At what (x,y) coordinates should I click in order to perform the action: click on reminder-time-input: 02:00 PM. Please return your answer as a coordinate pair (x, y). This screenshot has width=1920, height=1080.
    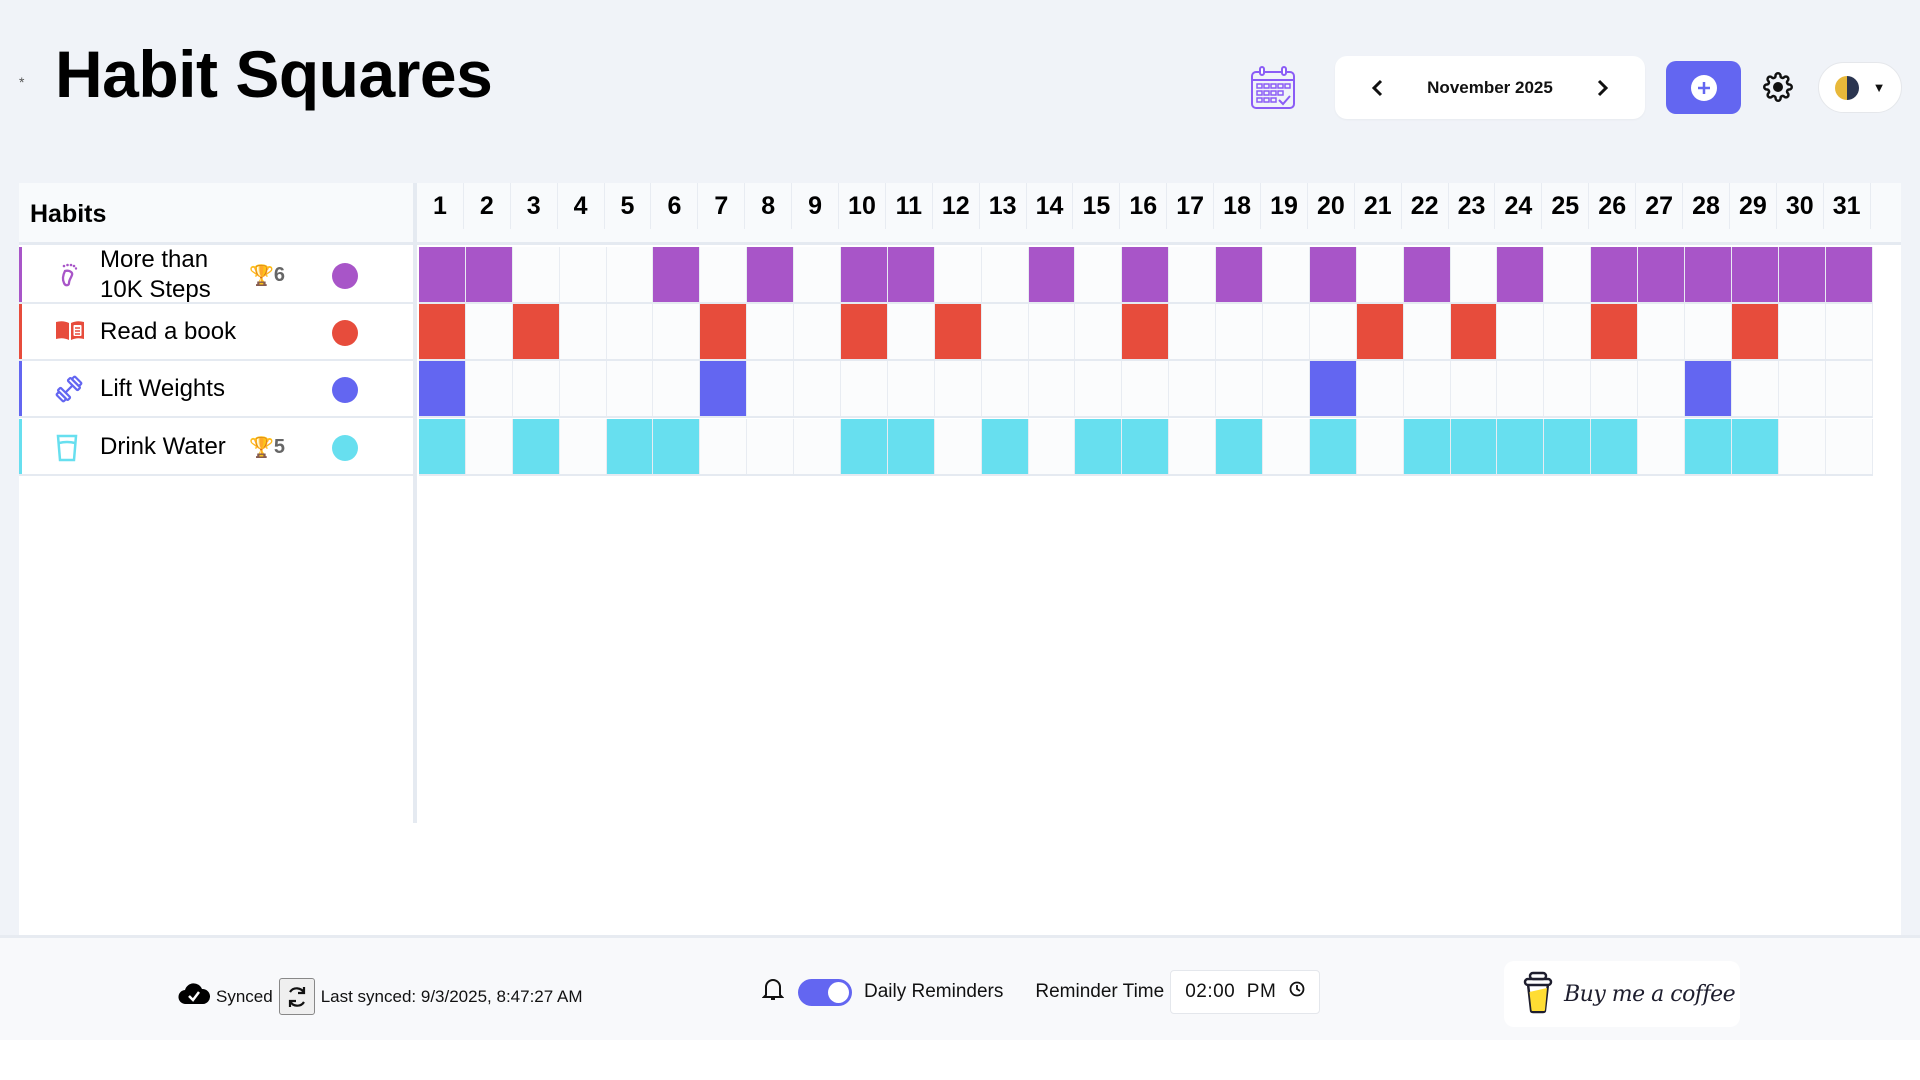
    Looking at the image, I should click on (1245, 992).